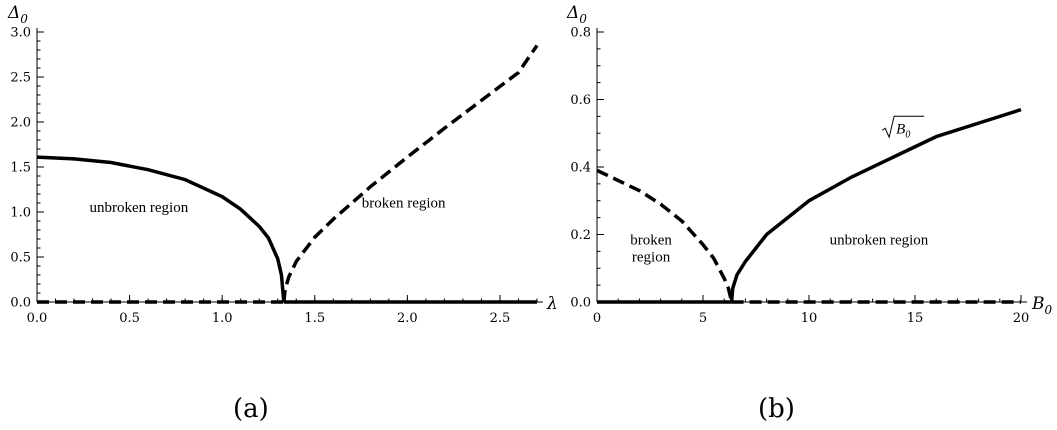  Describe the element at coordinates (576, 14) in the screenshot. I see `panel-b-y-axis-label: Δ0` at that location.